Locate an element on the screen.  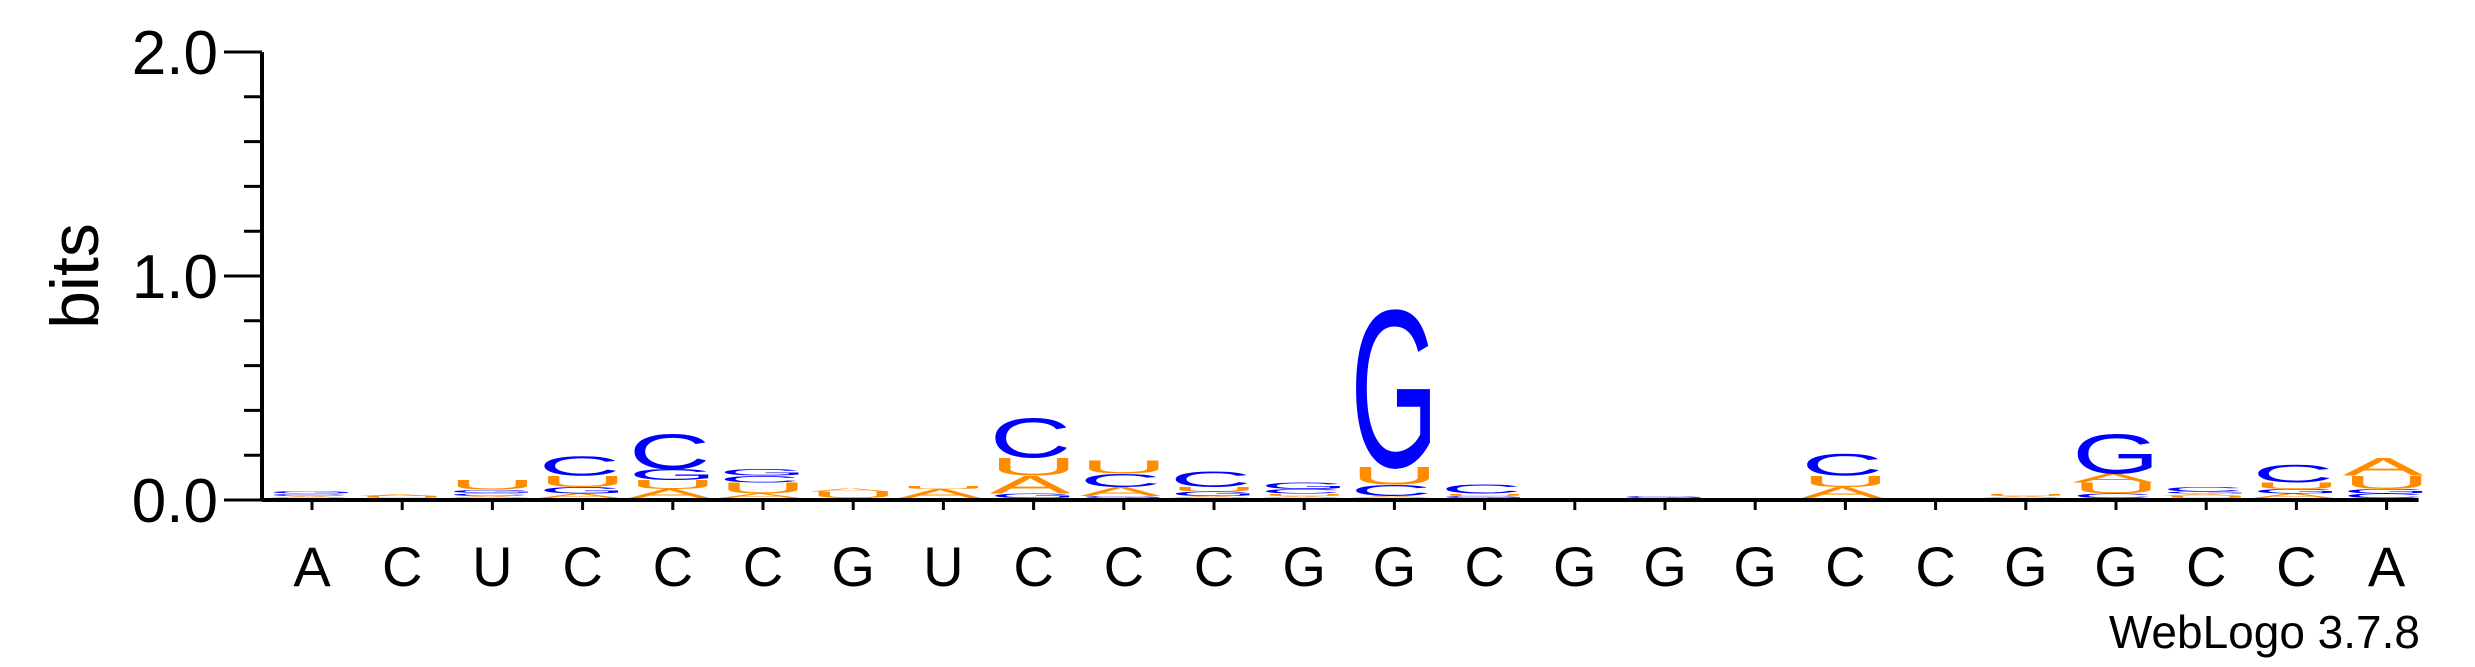
logo-column: GUC is located at coordinates (1485, 490).